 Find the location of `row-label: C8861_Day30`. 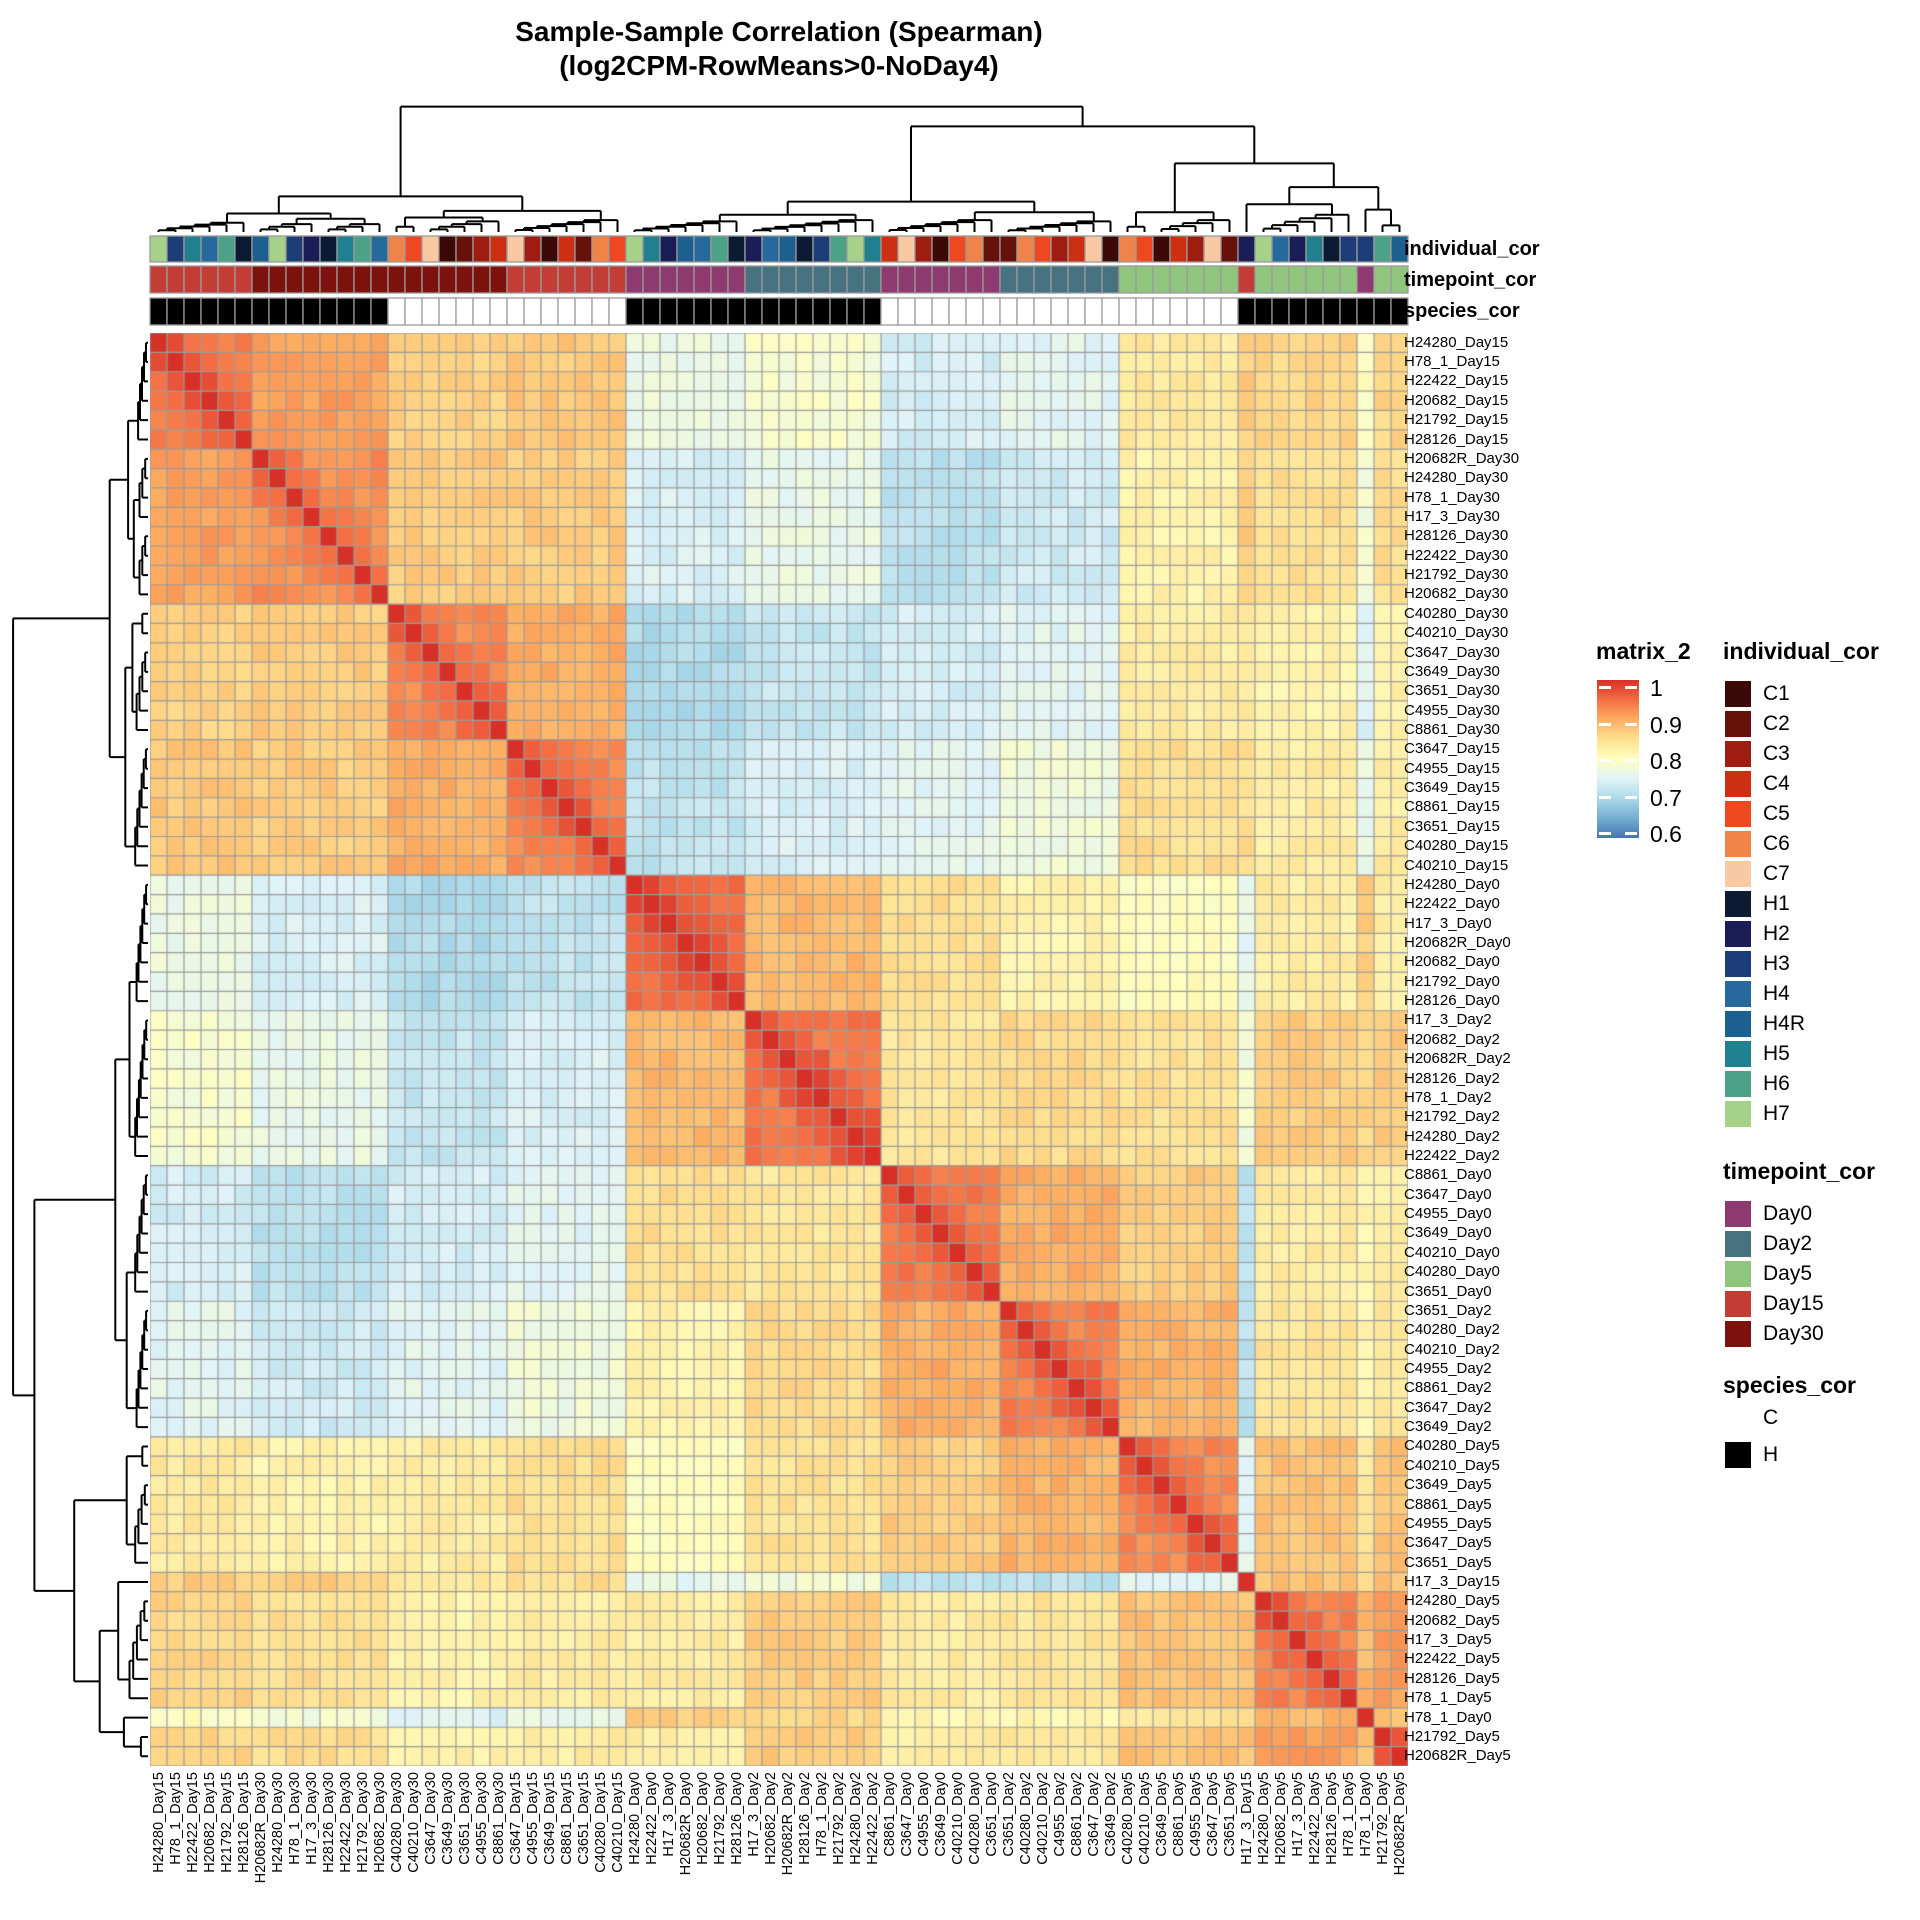

row-label: C8861_Day30 is located at coordinates (1452, 729).